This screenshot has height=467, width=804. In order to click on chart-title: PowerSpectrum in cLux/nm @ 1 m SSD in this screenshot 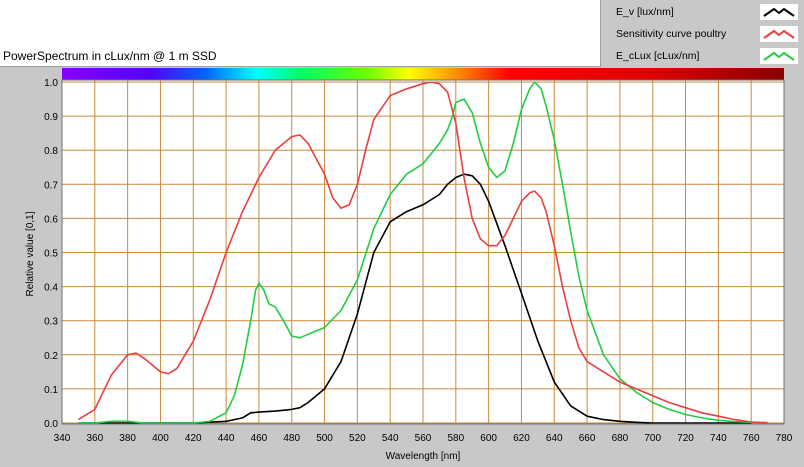, I will do `click(110, 56)`.